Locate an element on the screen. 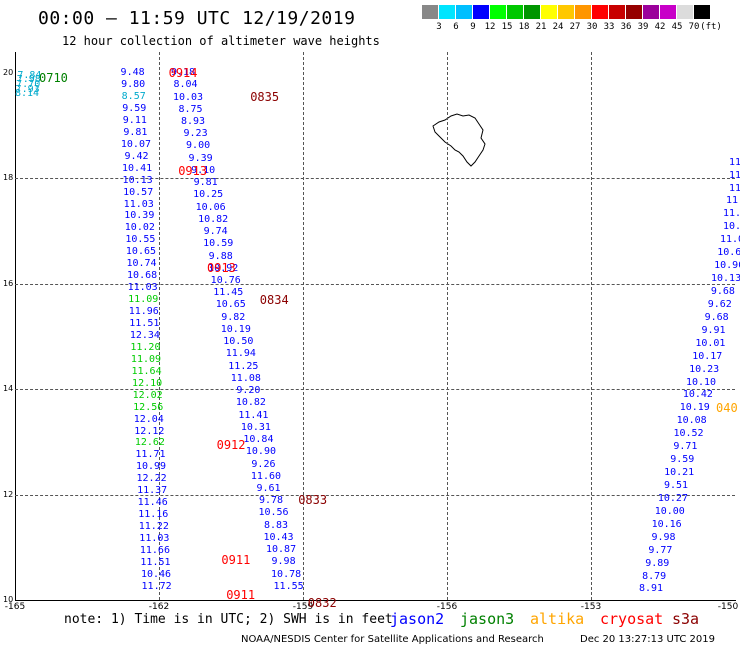  wave-height-value: 10.46 is located at coordinates (156, 574).